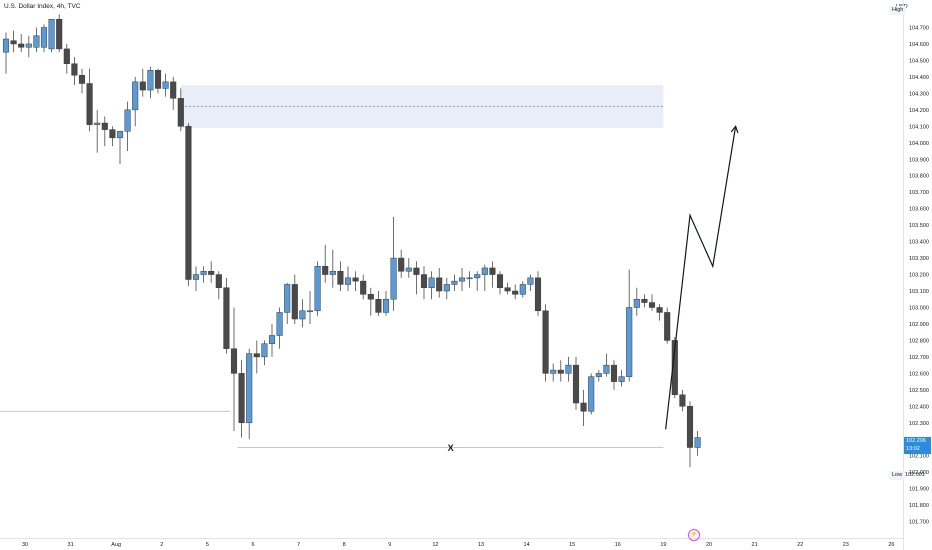  What do you see at coordinates (694, 535) in the screenshot?
I see `lightning-bolt-icon: ⚡` at bounding box center [694, 535].